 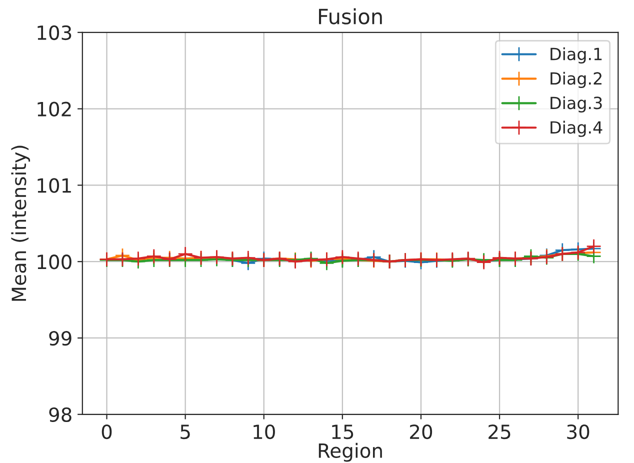 What do you see at coordinates (55, 262) in the screenshot?
I see `y-tick-label: 100` at bounding box center [55, 262].